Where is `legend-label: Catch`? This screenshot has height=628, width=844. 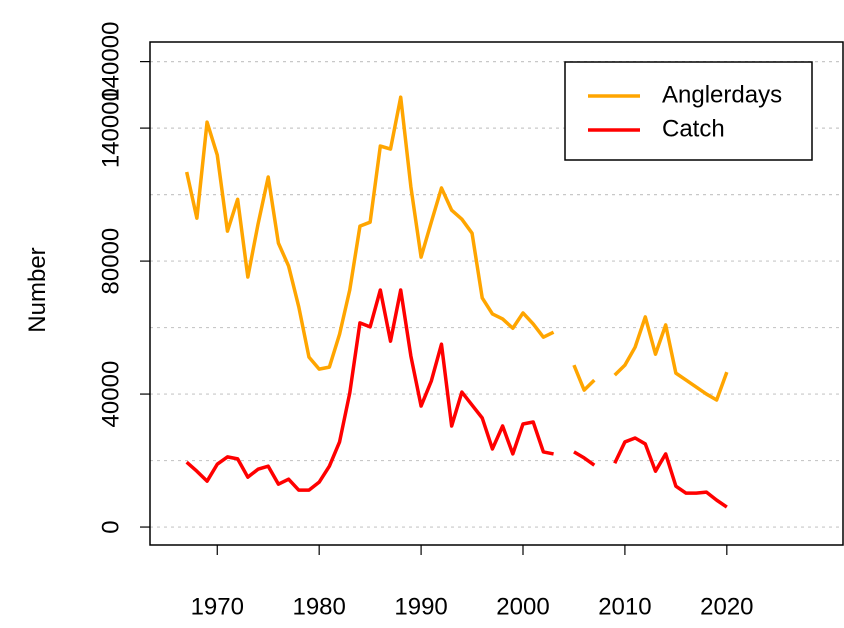
legend-label: Catch is located at coordinates (693, 128).